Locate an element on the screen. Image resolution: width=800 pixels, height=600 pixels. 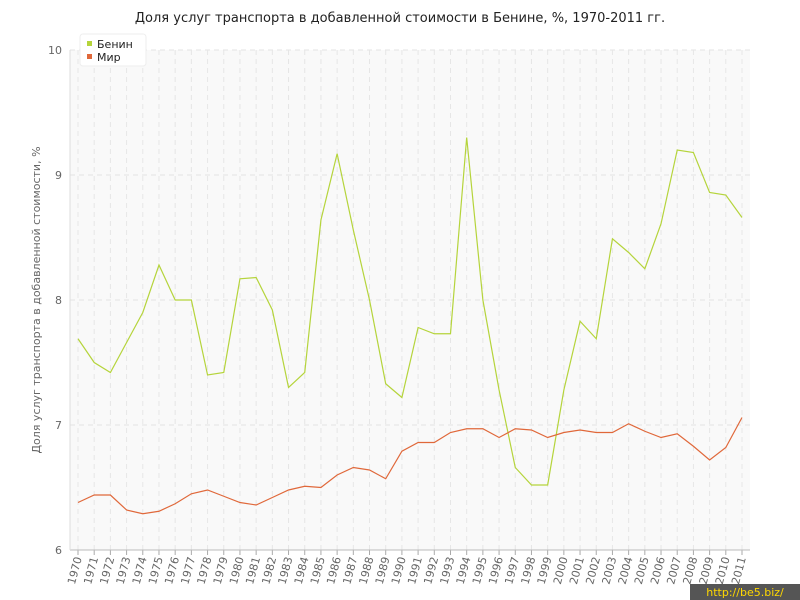
watermark-bg is located at coordinates (745, 592).